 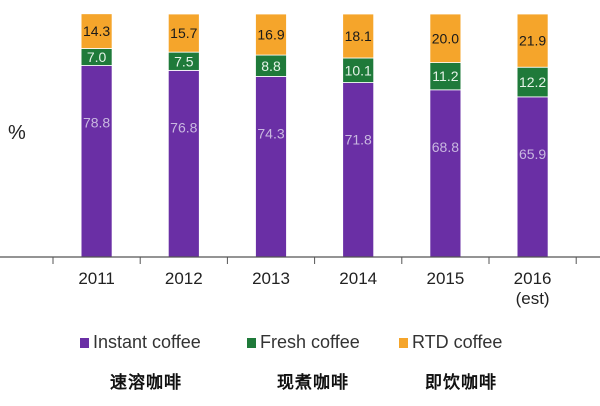 What do you see at coordinates (251, 342) in the screenshot?
I see `legend-swatch-fresh` at bounding box center [251, 342].